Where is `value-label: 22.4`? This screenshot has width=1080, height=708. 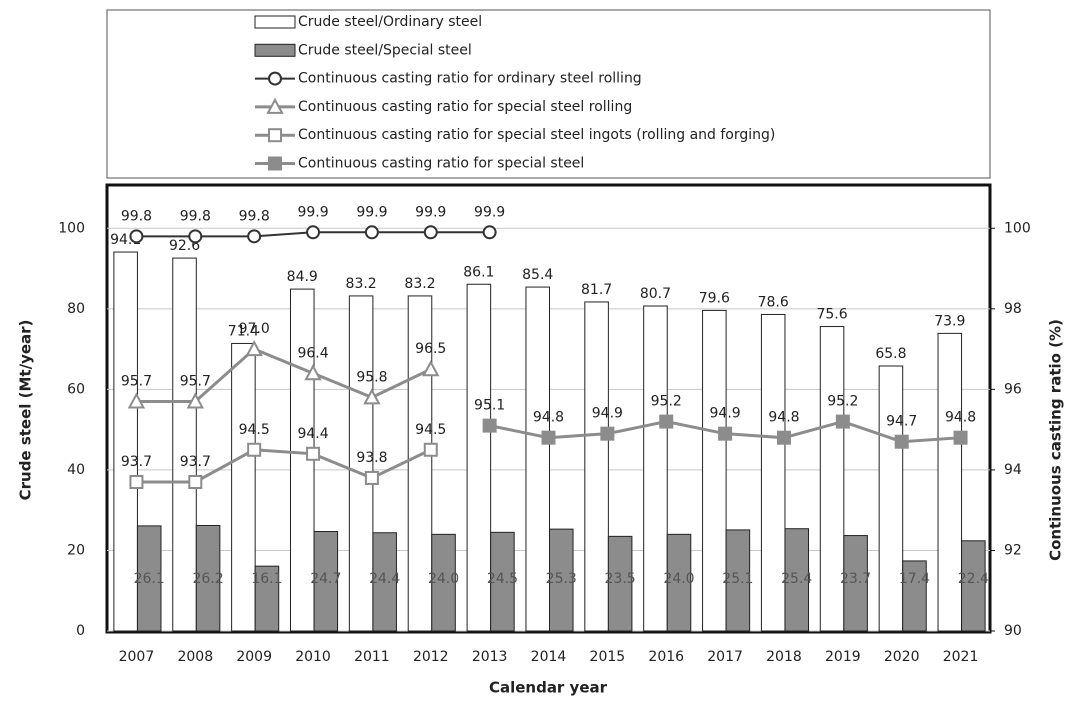
value-label: 22.4 is located at coordinates (973, 579).